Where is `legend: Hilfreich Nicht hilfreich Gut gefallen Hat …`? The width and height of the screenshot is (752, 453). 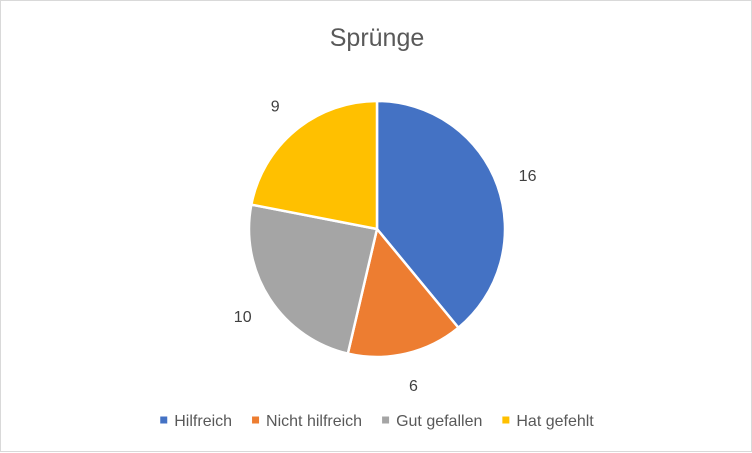 legend: Hilfreich Nicht hilfreich Gut gefallen Hat … is located at coordinates (377, 421).